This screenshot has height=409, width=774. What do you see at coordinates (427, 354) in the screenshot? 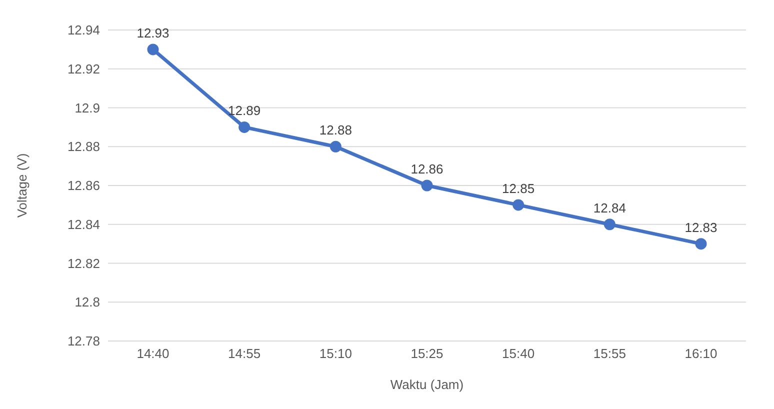
I see `x-tick-label: 15:25` at bounding box center [427, 354].